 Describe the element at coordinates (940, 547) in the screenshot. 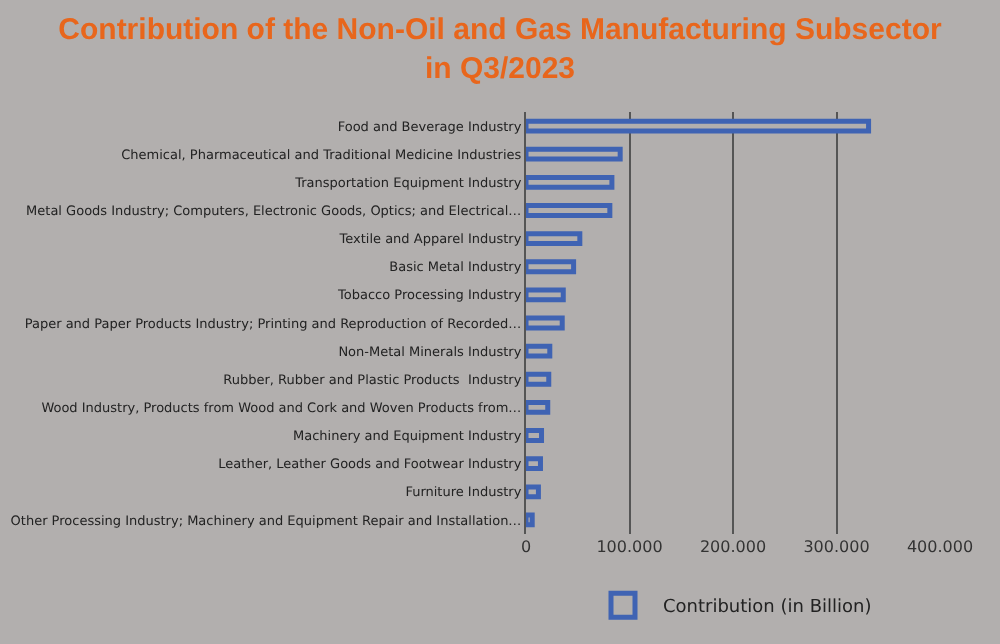

I see `x-tick-label: 400.000` at that location.